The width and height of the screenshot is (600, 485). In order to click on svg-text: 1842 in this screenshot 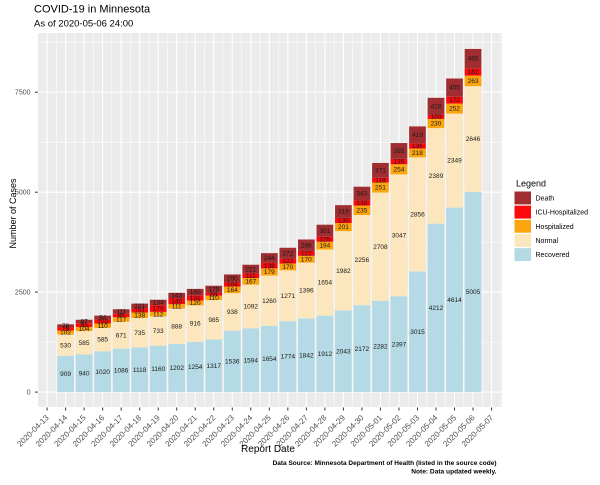, I will do `click(306, 355)`.